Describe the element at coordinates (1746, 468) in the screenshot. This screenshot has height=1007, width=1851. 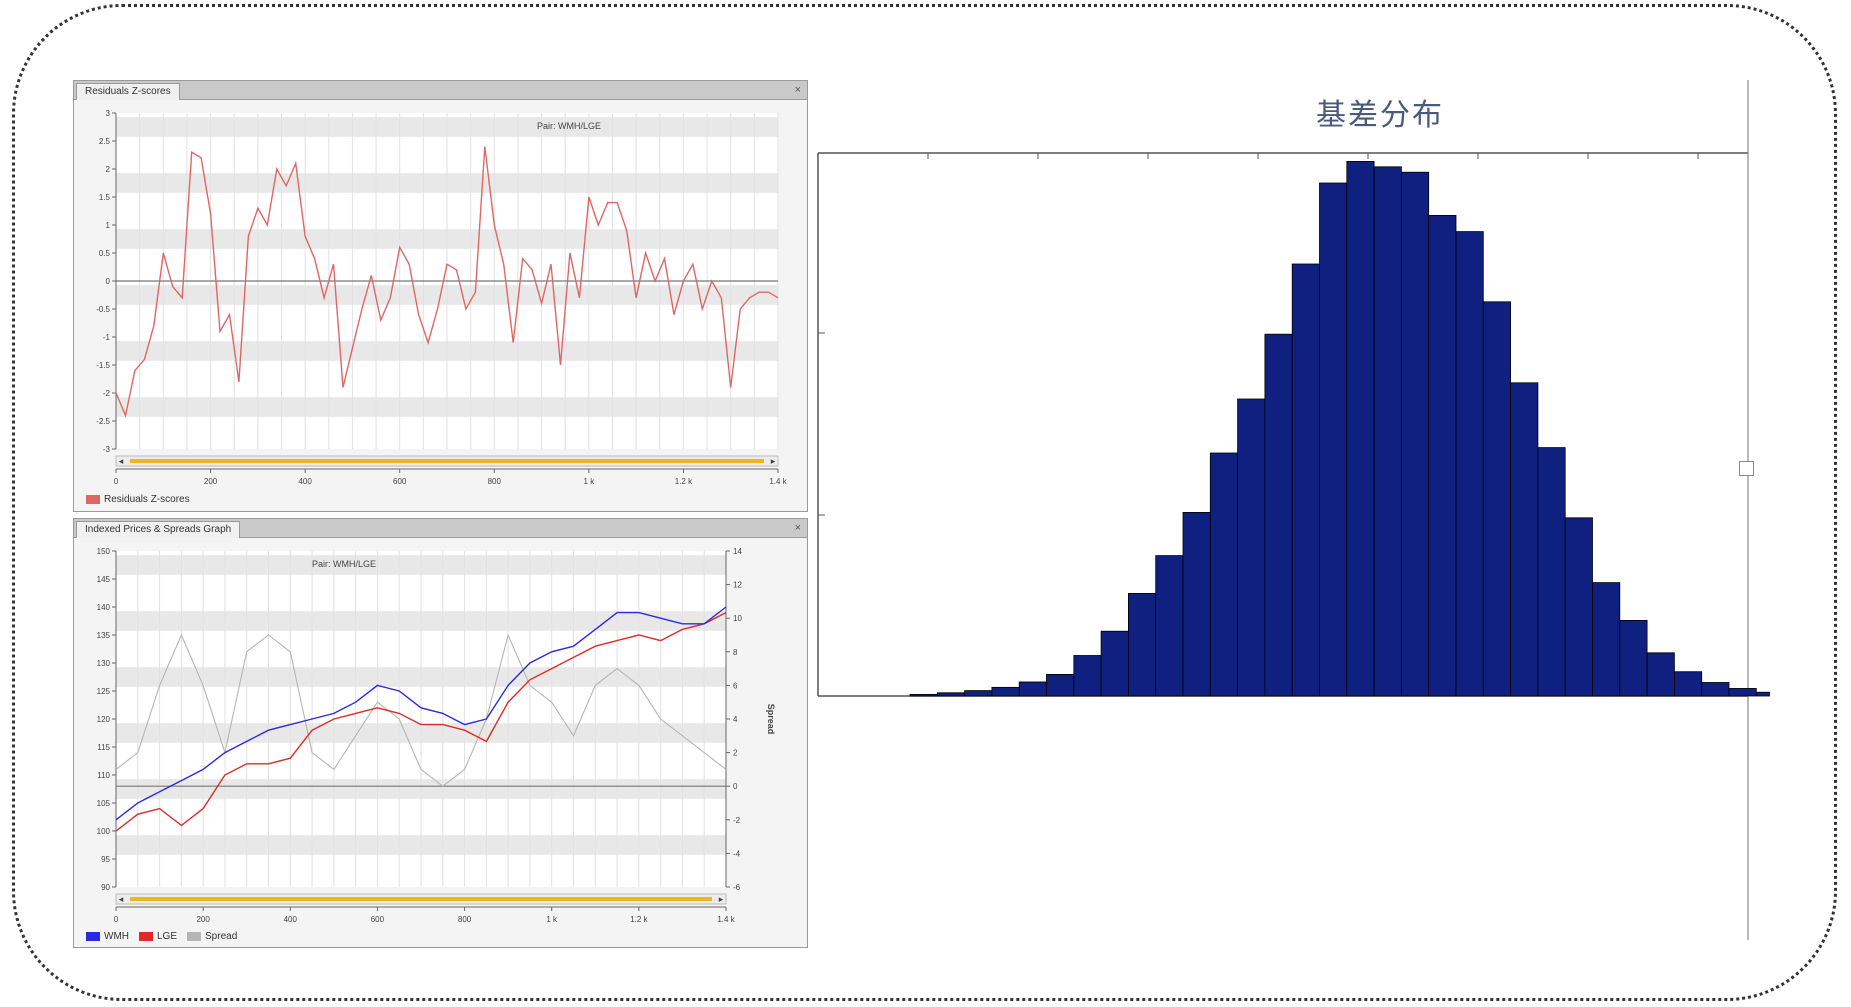
I see `resize-handle` at that location.